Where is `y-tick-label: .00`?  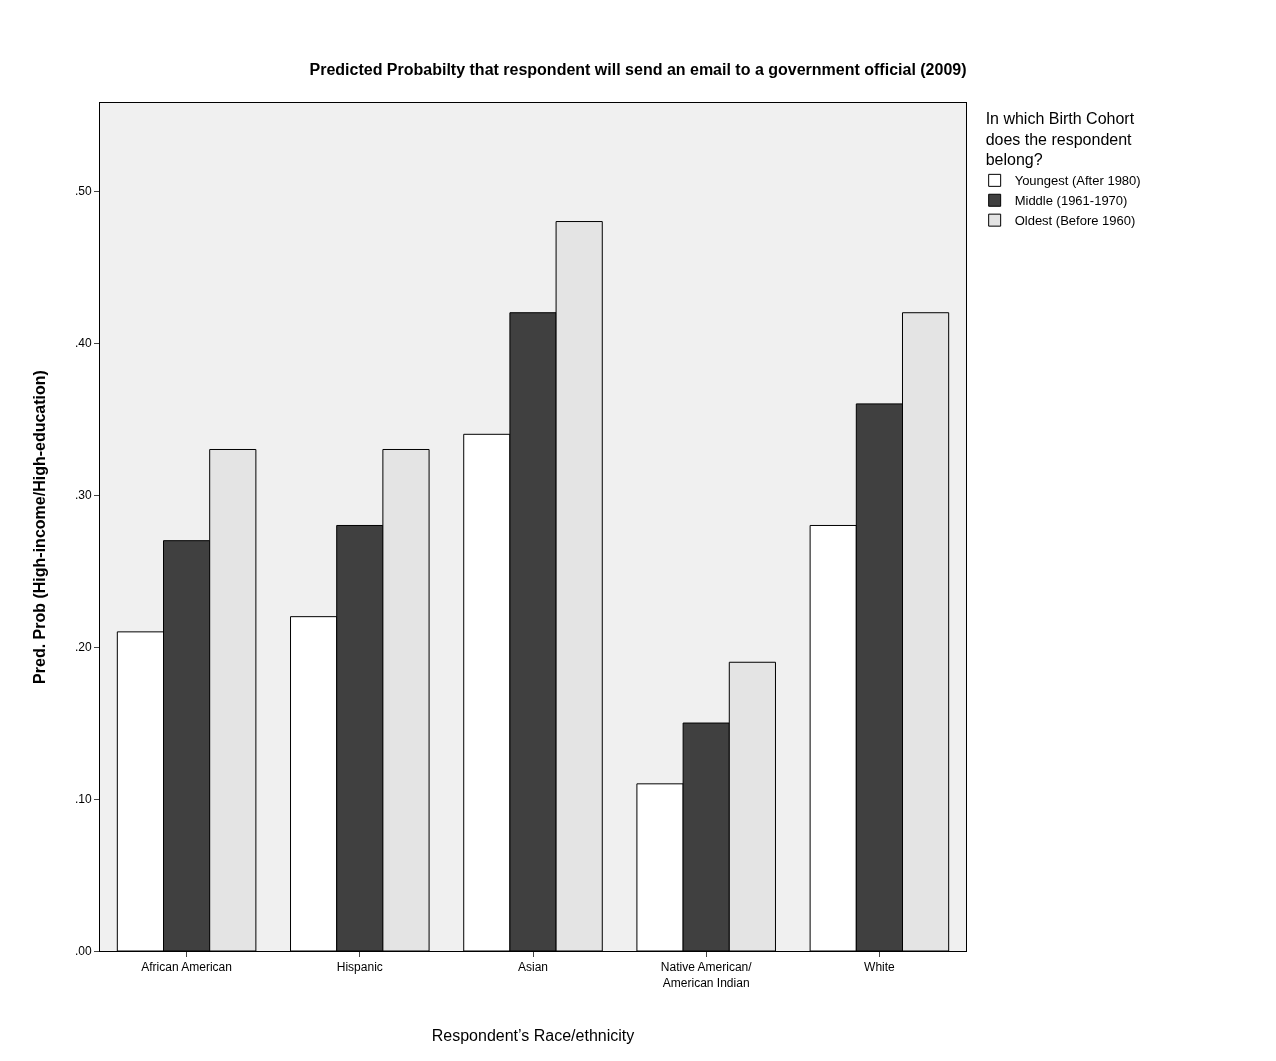 y-tick-label: .00 is located at coordinates (83, 951).